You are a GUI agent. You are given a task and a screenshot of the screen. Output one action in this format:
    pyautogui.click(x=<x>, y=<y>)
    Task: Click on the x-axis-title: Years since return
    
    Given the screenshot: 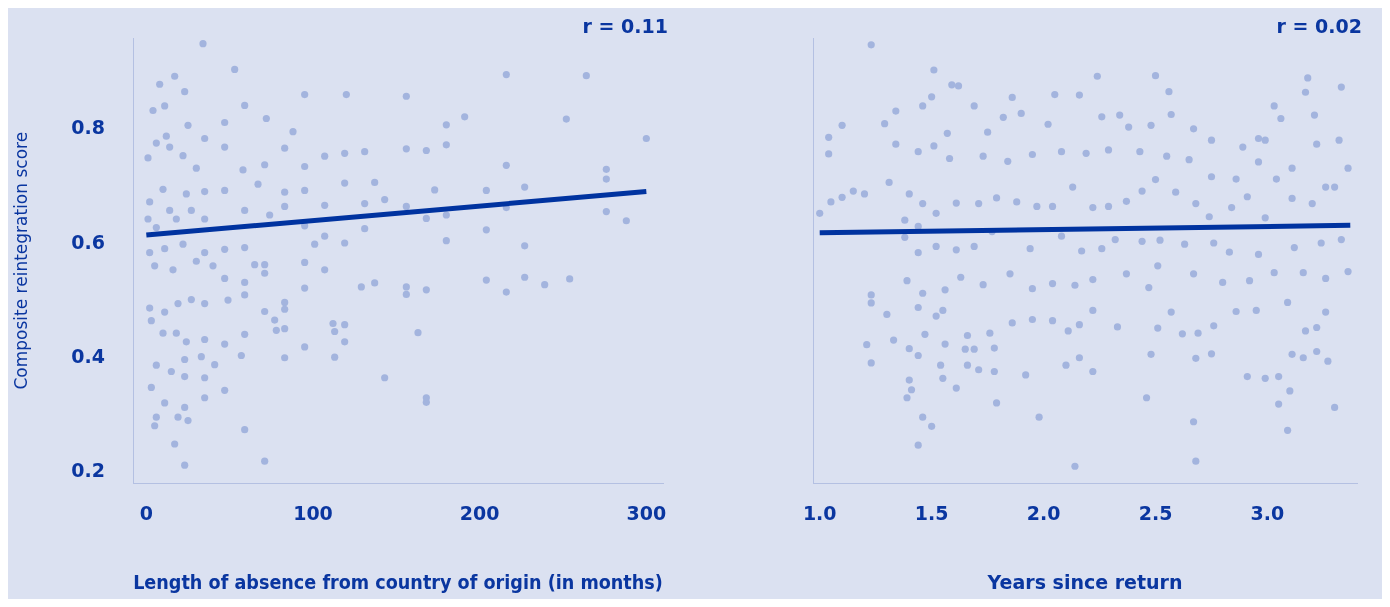 What is the action you would take?
    pyautogui.click(x=1084, y=581)
    